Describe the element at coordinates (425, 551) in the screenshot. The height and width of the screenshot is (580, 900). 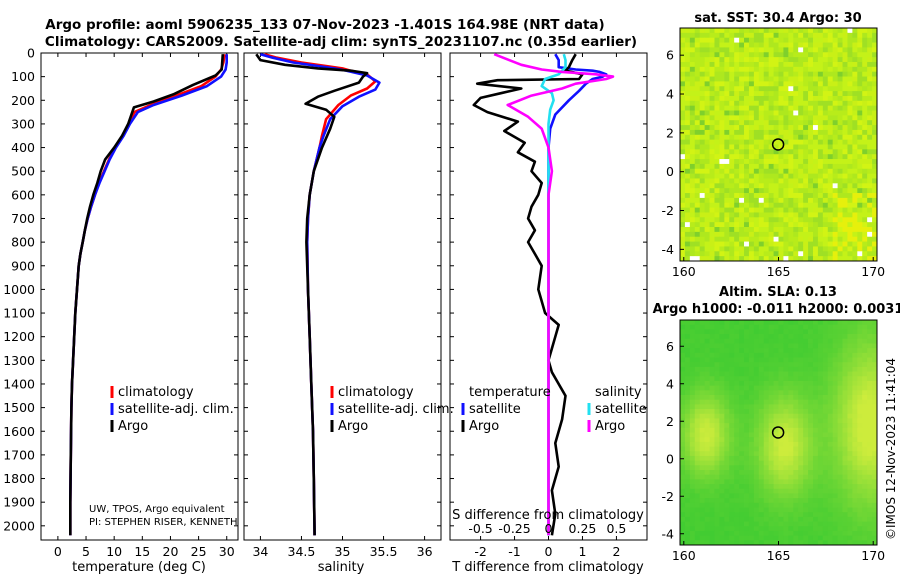
I see `x-tick-label: 36` at that location.